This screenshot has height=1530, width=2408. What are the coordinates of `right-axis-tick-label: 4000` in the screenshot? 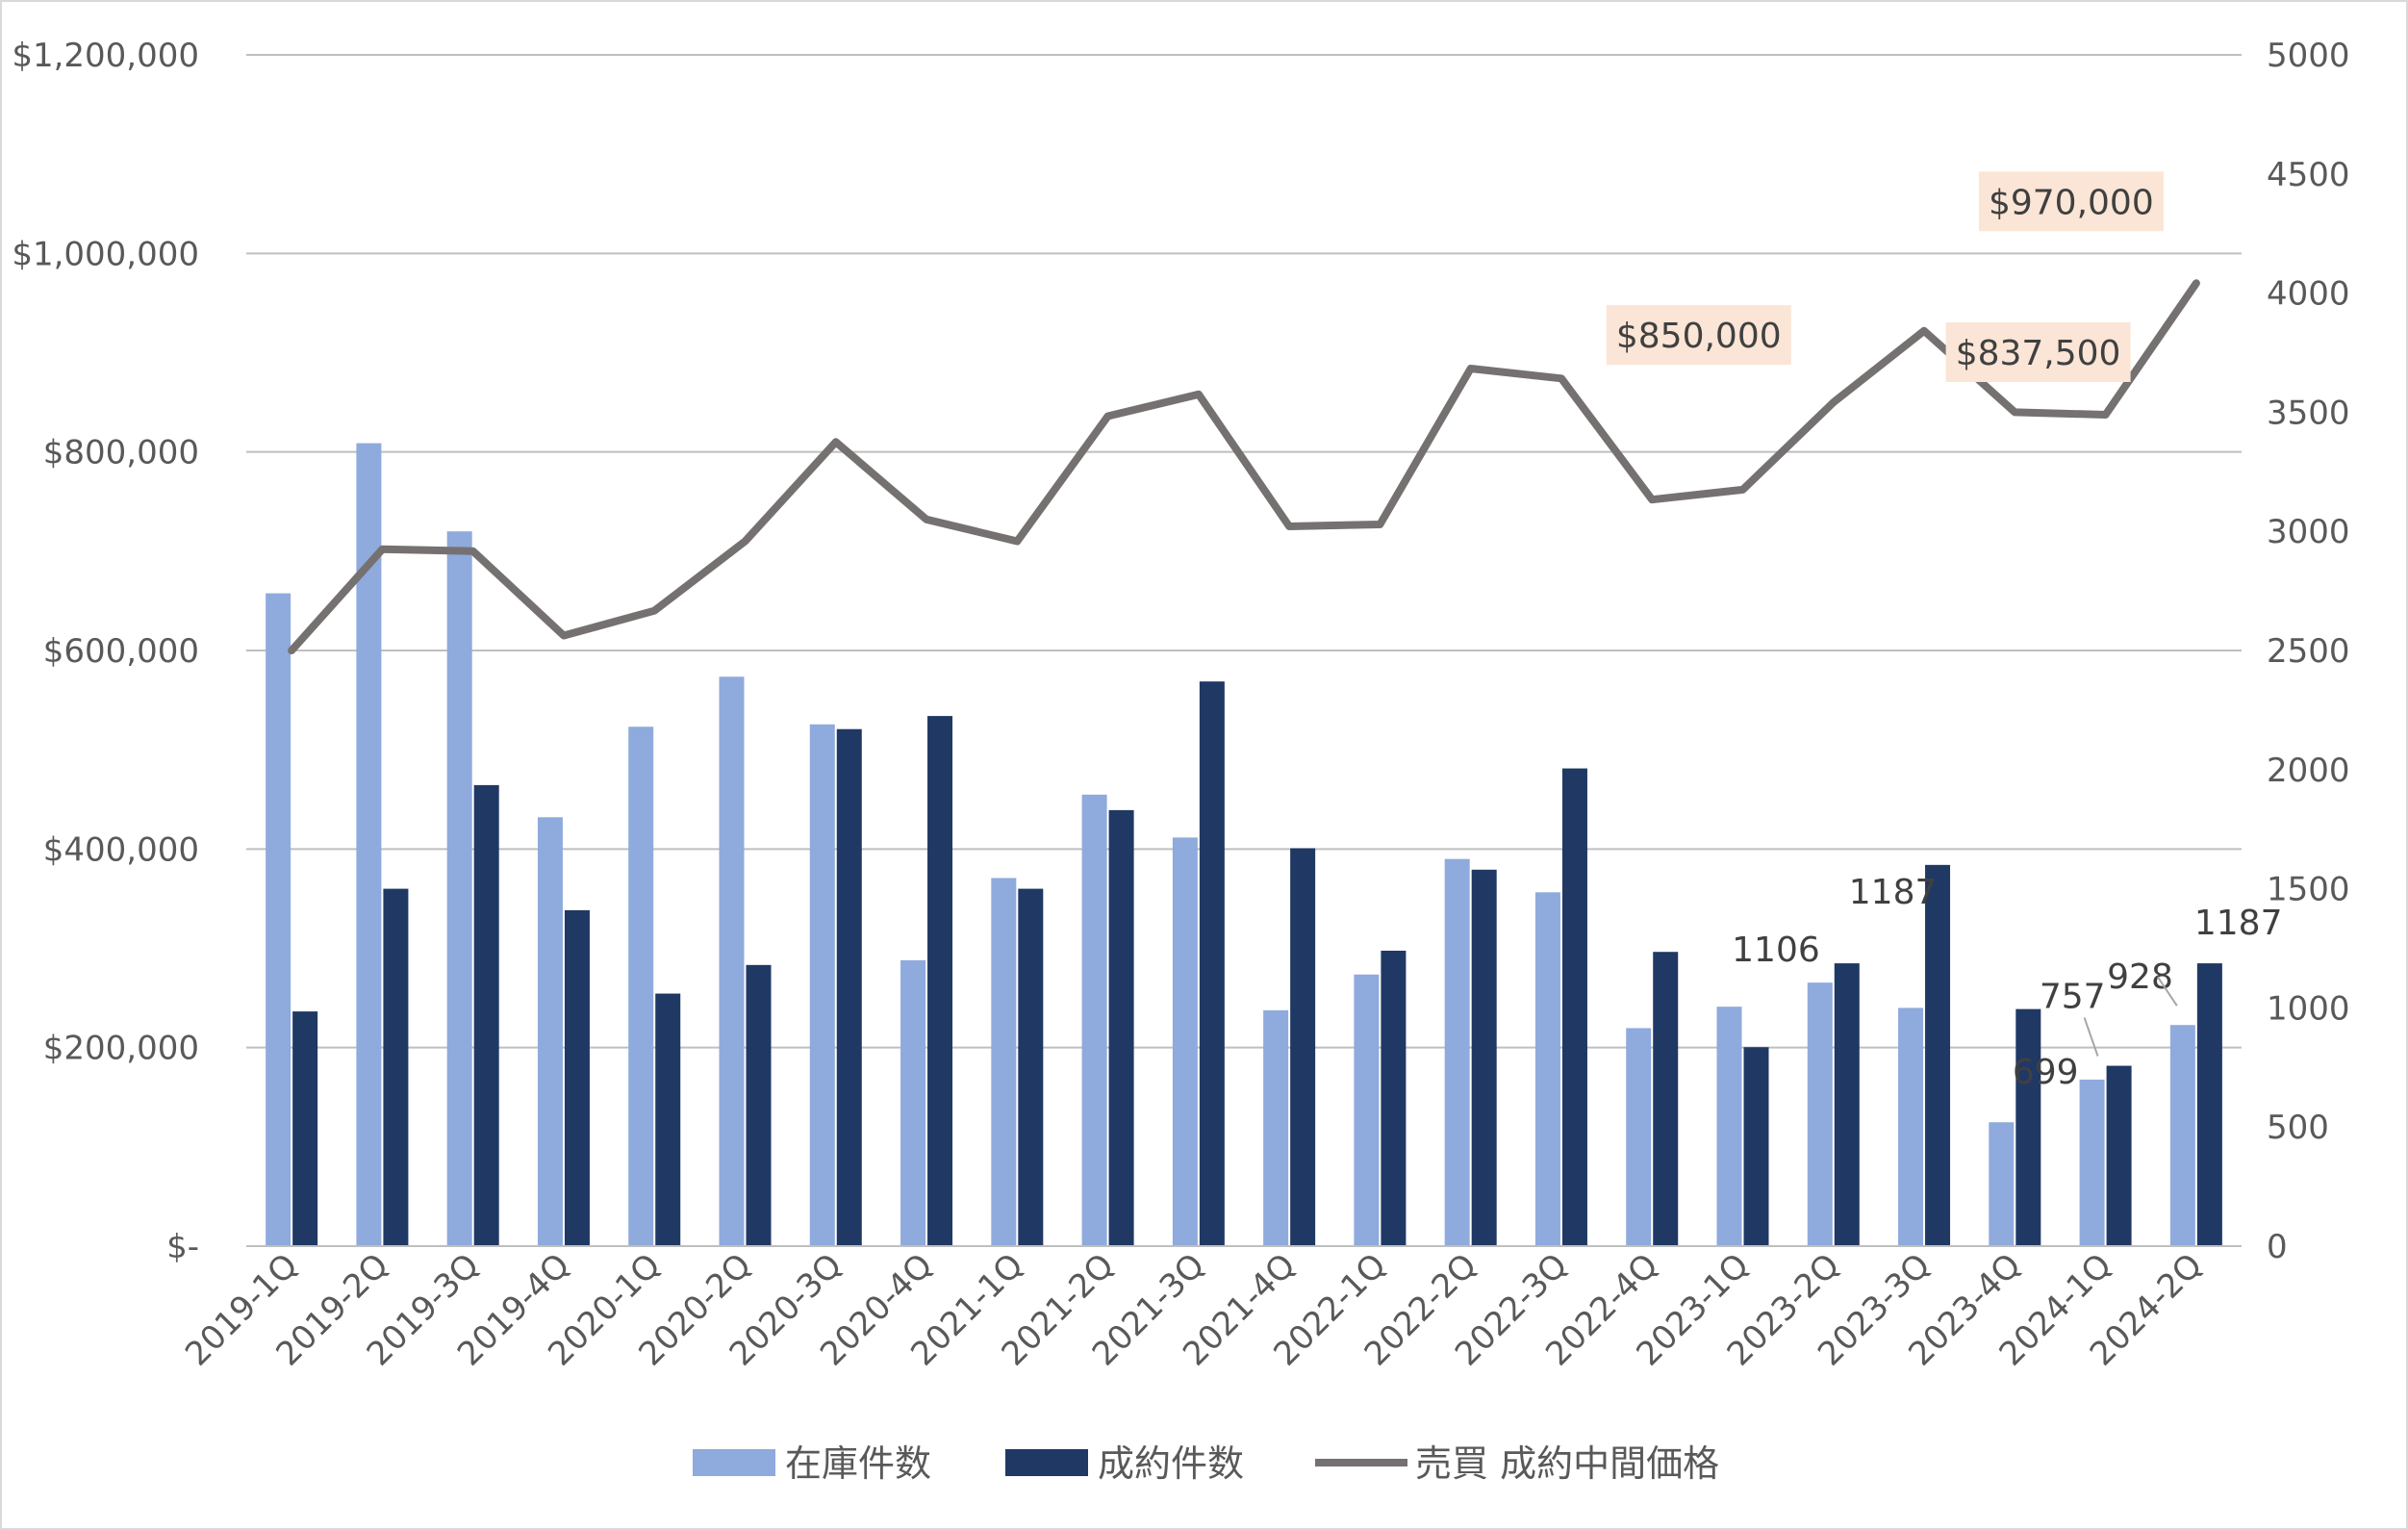 It's located at (2308, 294).